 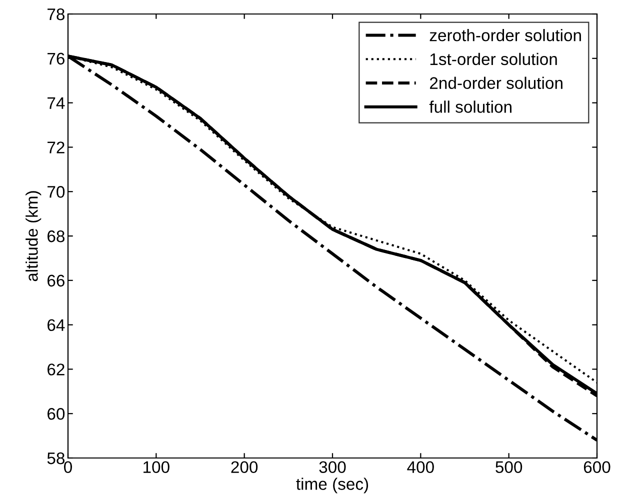 What do you see at coordinates (55, 458) in the screenshot?
I see `y-tick-label: 58` at bounding box center [55, 458].